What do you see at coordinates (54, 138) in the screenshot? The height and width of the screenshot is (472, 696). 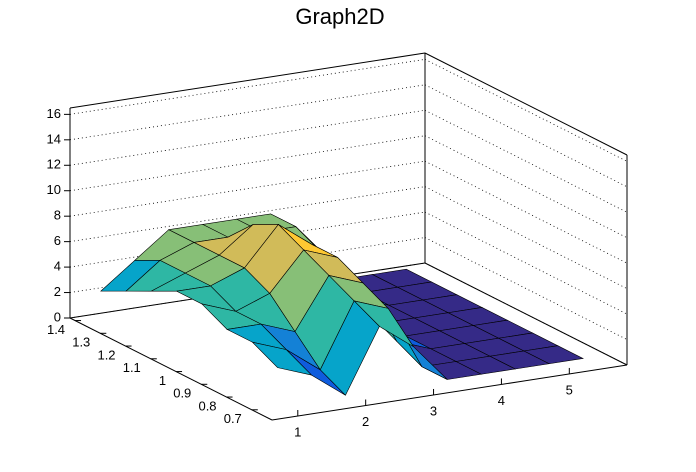 I see `z-tick-label: 14` at bounding box center [54, 138].